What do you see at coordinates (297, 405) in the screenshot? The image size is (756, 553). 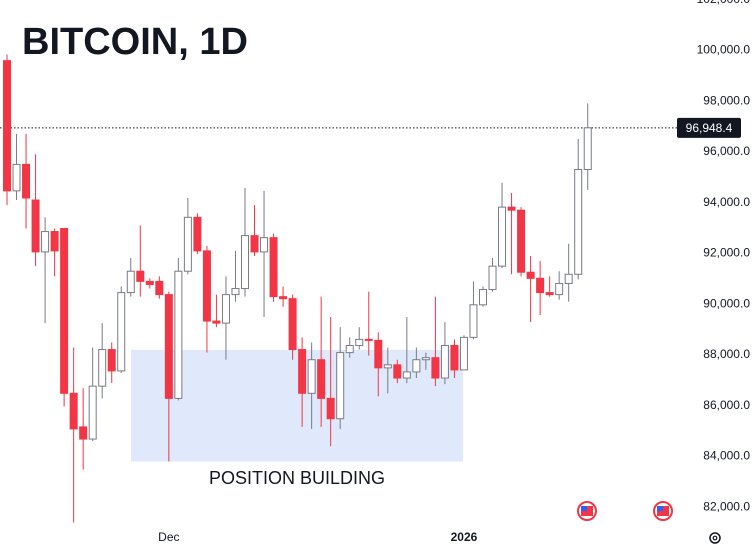 I see `annotation-box` at bounding box center [297, 405].